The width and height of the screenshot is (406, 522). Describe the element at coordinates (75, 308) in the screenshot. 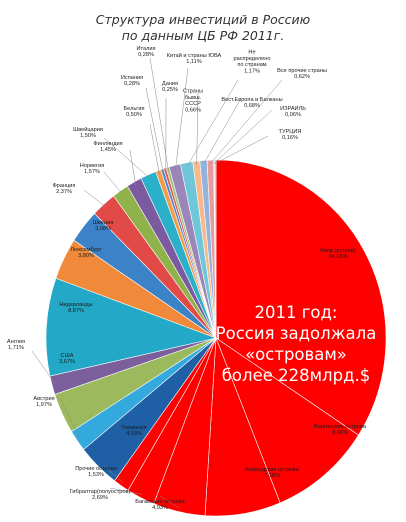

I see `slice-label-10: Нидерланды 8,87%` at that location.